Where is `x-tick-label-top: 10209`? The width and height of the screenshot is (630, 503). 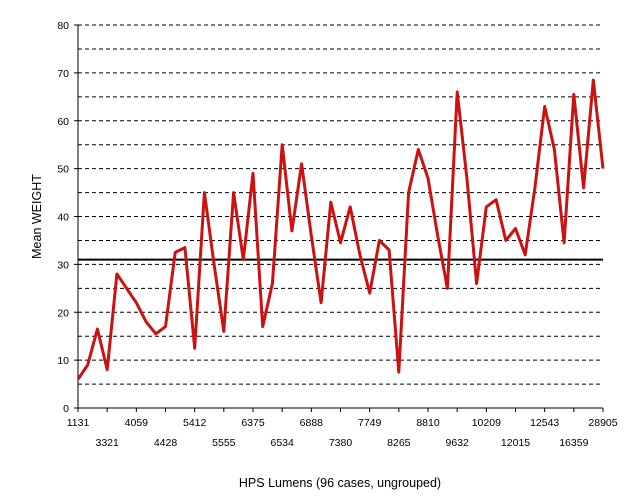 x-tick-label-top: 10209 is located at coordinates (486, 423).